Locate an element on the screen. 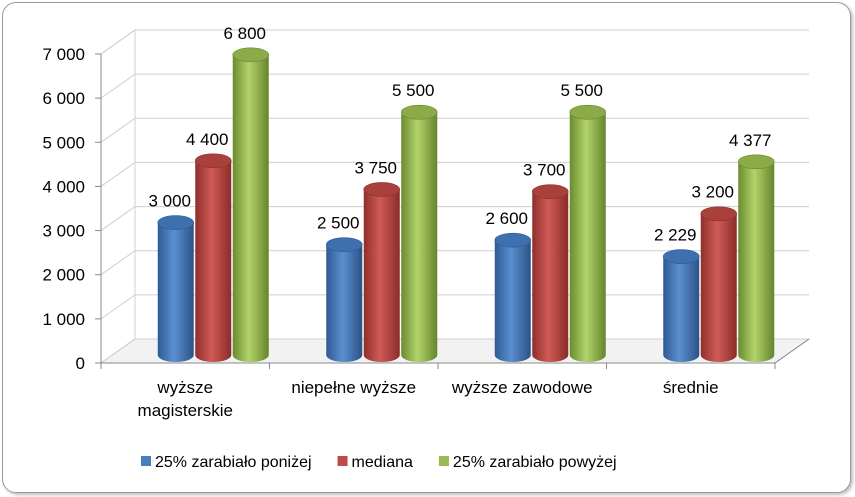 The width and height of the screenshot is (855, 497). y-tick-label: 5 000 is located at coordinates (63, 142).